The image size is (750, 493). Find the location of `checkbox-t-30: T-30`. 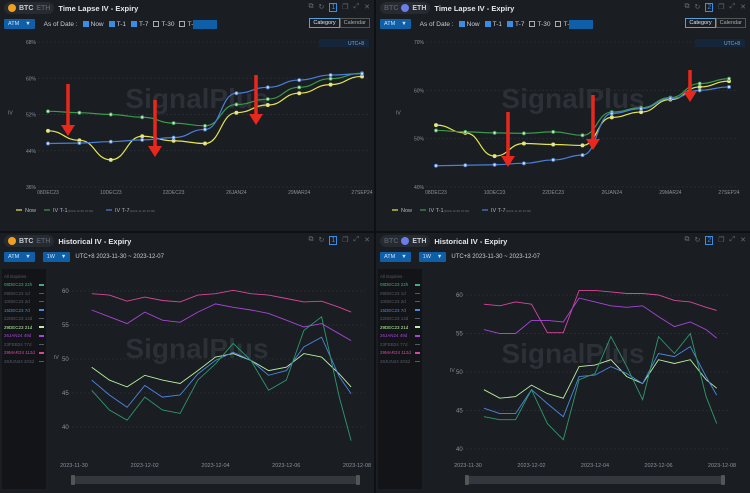

checkbox-t-30: T-30 is located at coordinates (163, 24).